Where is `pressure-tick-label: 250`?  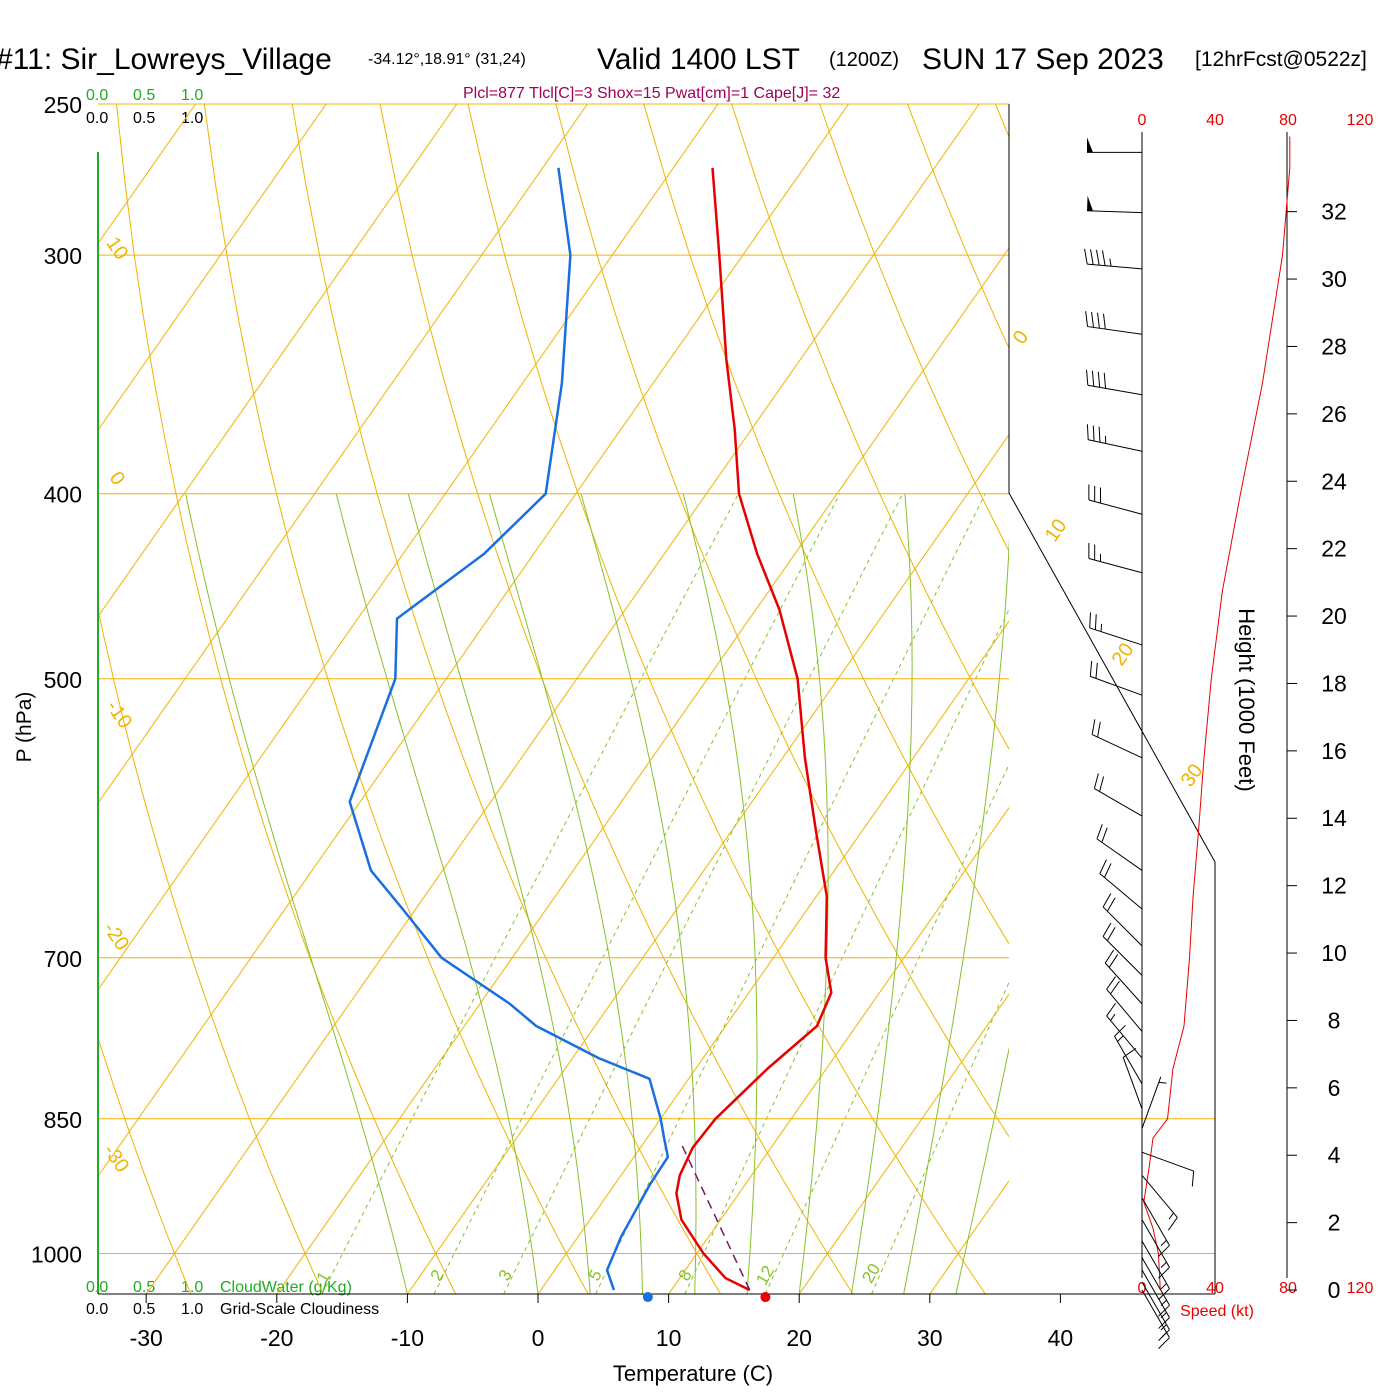
pressure-tick-label: 250 is located at coordinates (63, 105).